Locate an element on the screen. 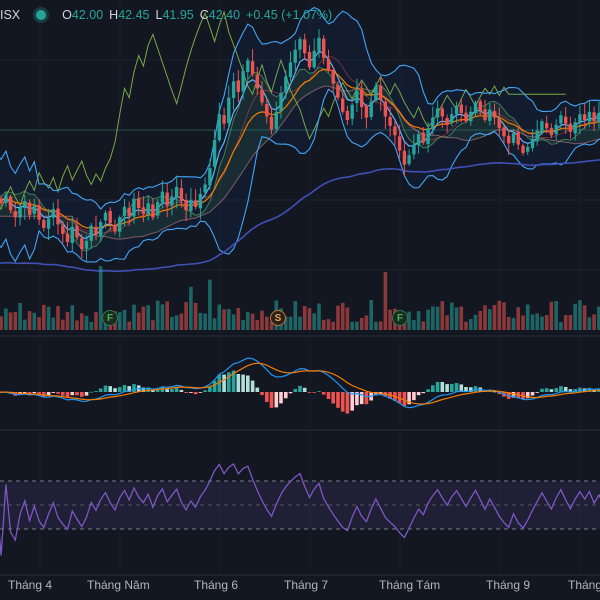 The image size is (600, 600). time-axis-label: Tháng Năm is located at coordinates (118, 585).